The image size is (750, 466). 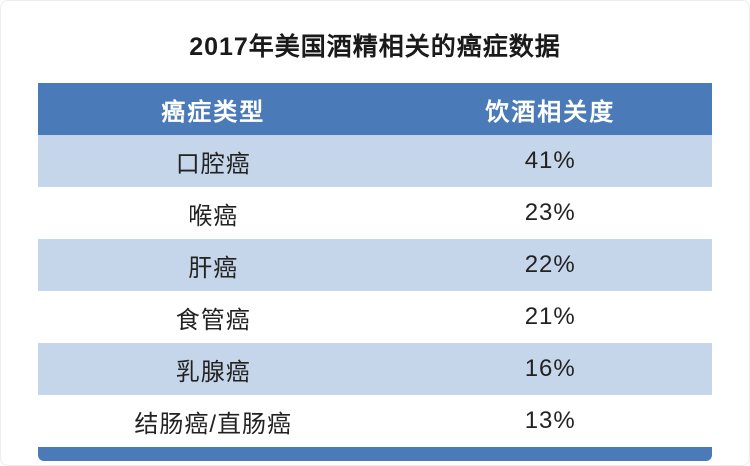 What do you see at coordinates (213, 320) in the screenshot?
I see `cancer-type-cell: 食管癌` at bounding box center [213, 320].